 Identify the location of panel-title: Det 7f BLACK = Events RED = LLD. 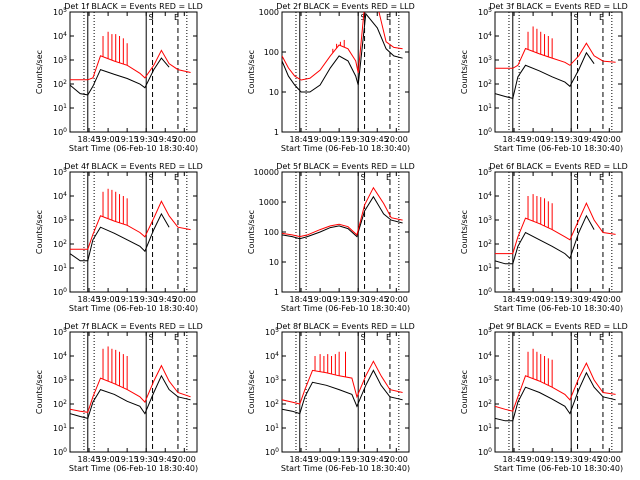
(133, 326).